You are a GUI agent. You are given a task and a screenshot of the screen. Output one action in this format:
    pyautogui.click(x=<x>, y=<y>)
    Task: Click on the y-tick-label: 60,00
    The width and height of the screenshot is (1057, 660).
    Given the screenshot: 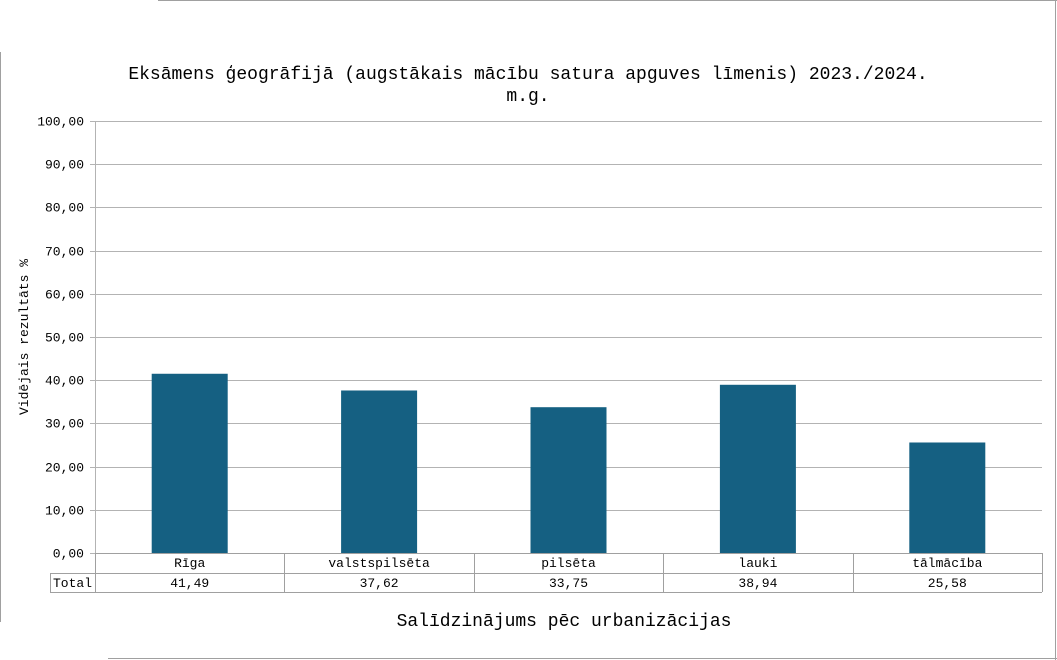 What is the action you would take?
    pyautogui.click(x=64, y=295)
    